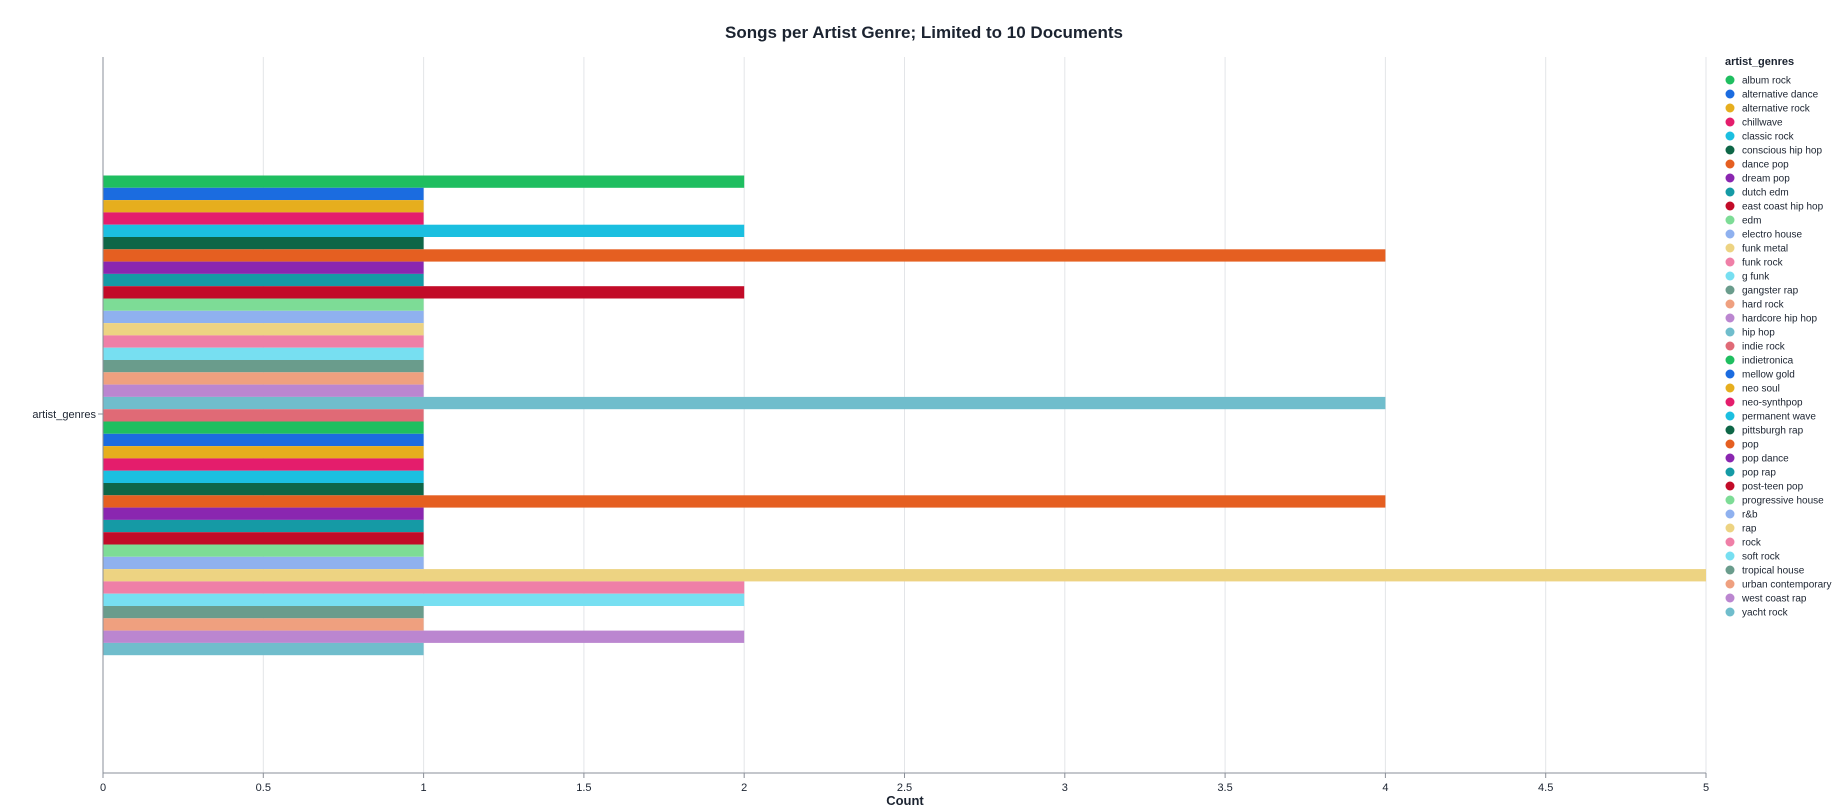 The height and width of the screenshot is (811, 1848). What do you see at coordinates (1759, 473) in the screenshot?
I see `legend-item-label: pop rap` at bounding box center [1759, 473].